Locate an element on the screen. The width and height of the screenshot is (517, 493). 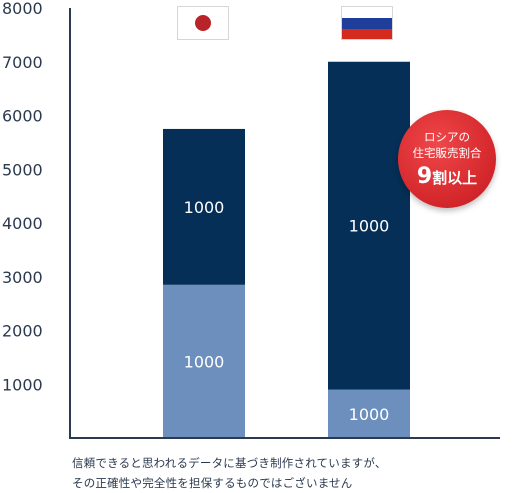
footnote-line-1: 信頼できると思われるデータに基づき制作されていますが、 is located at coordinates (229, 463).